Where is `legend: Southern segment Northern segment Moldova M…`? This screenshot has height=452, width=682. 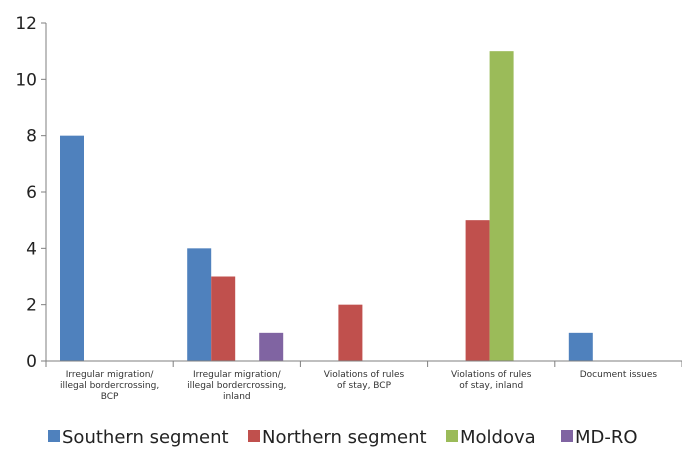 legend: Southern segment Northern segment Moldova M… is located at coordinates (343, 437).